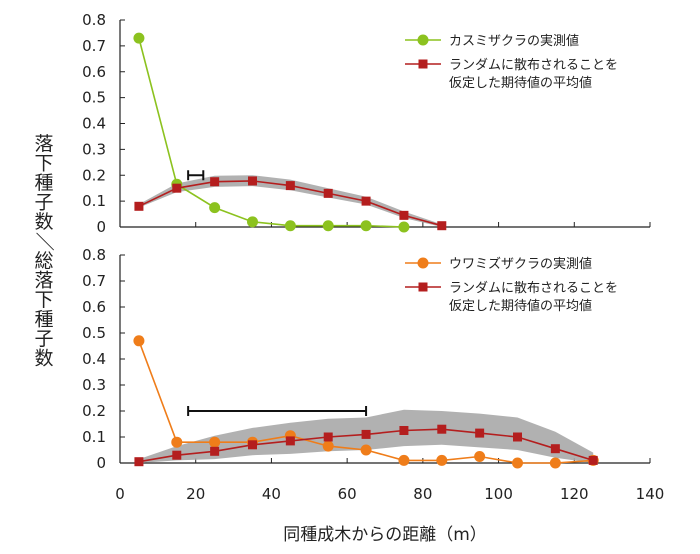 The width and height of the screenshot is (700, 554). I want to click on x-tick-label: 40, so click(271, 494).